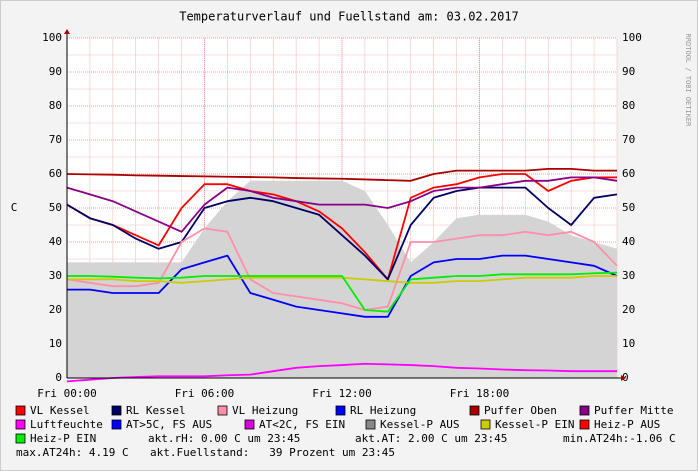  I want to click on legend-label: RL Heizung, so click(383, 410).